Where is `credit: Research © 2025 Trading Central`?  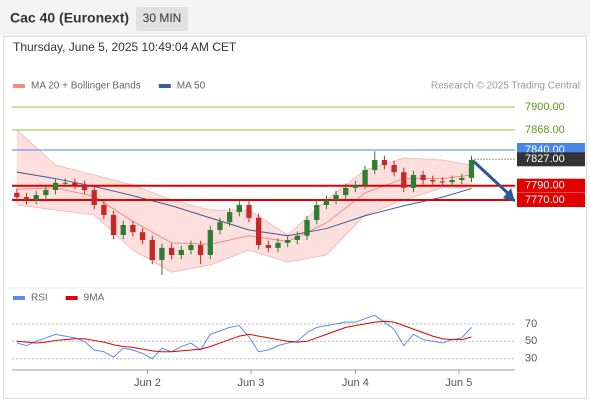
credit: Research © 2025 Trading Central is located at coordinates (505, 86).